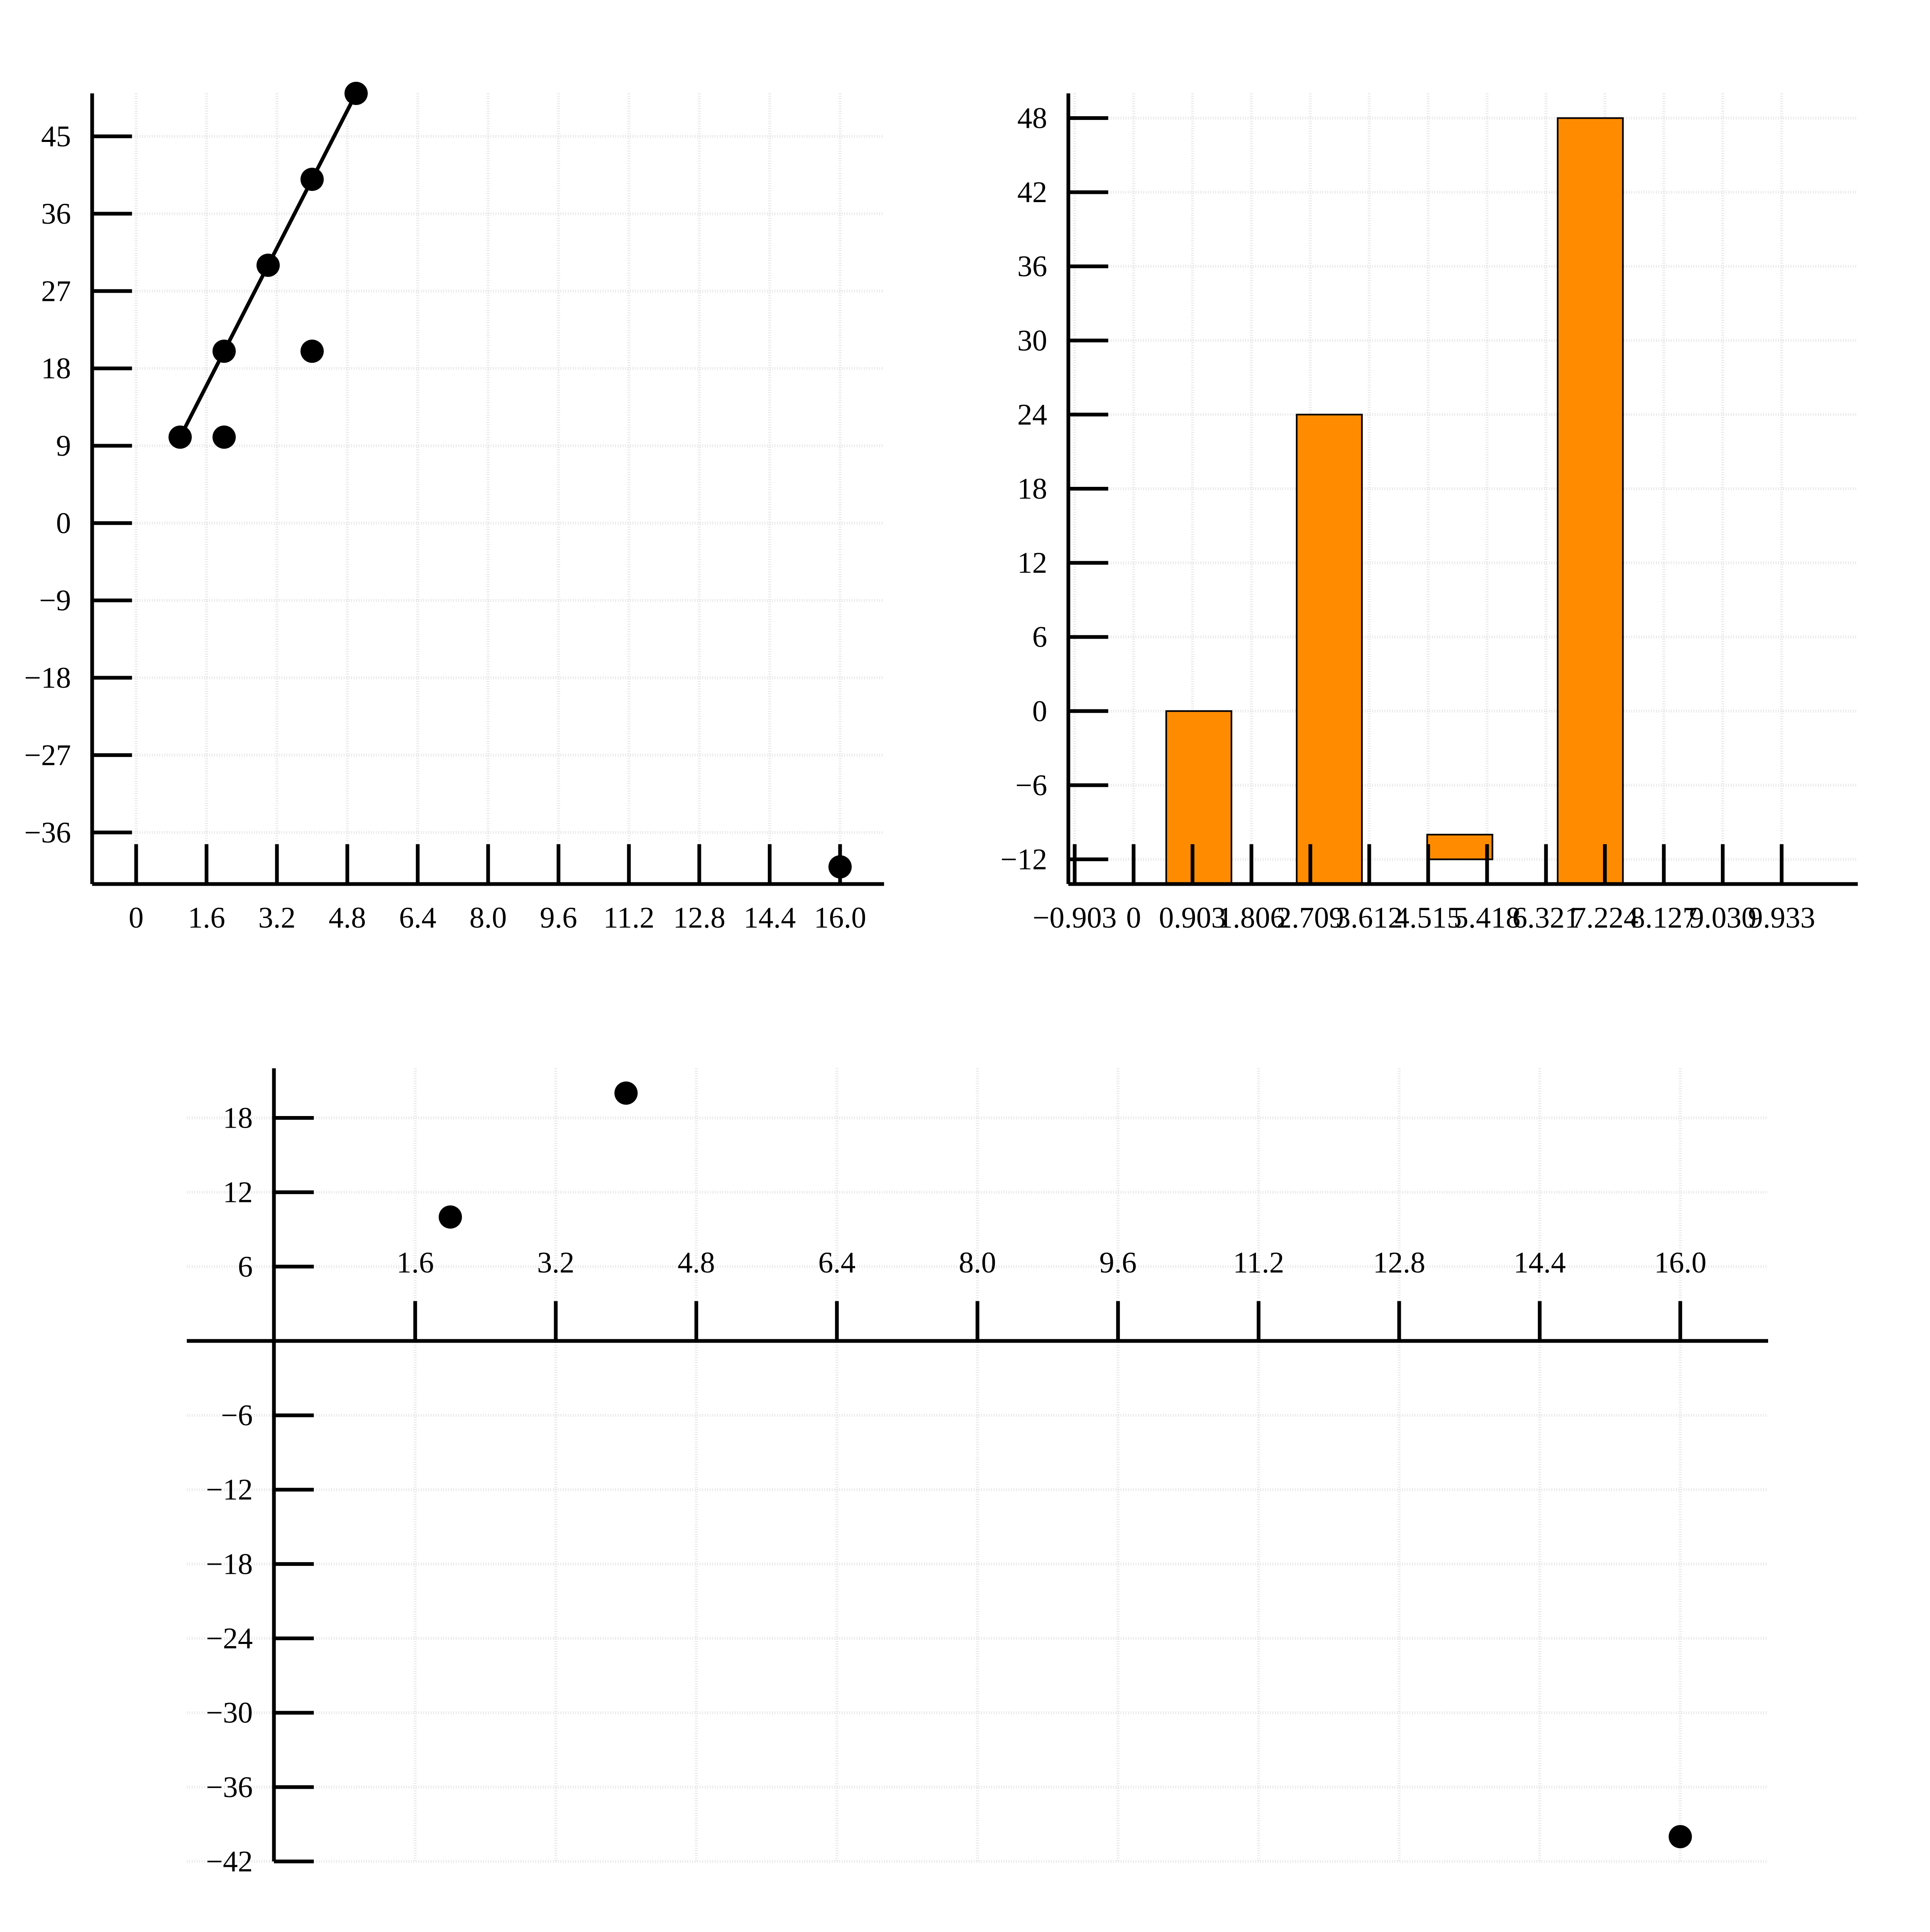  I want to click on y-tick-label: 30, so click(1032, 340).